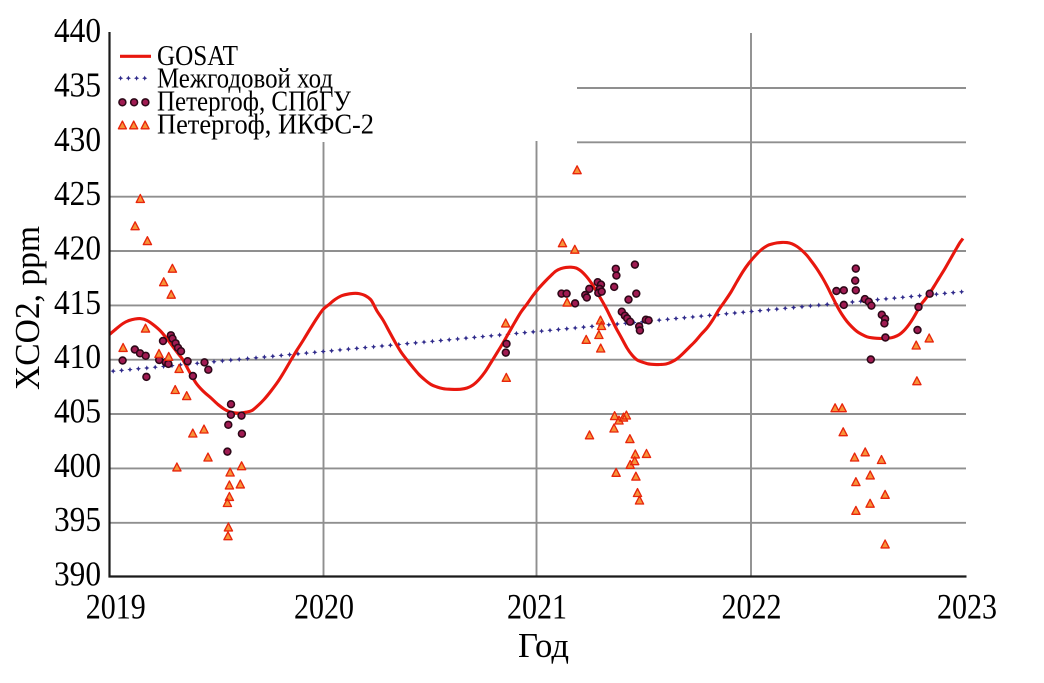 This screenshot has height=683, width=1044. Describe the element at coordinates (245, 78) in the screenshot. I see `svg-text: Межгодовой ход` at that location.